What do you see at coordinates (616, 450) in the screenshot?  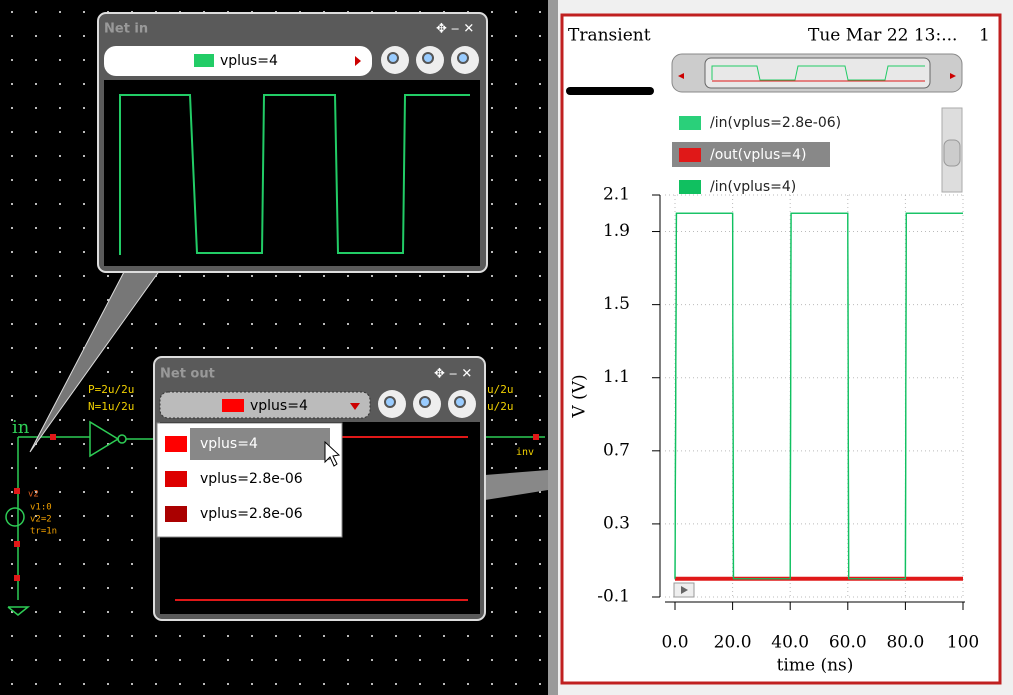 I see `y-tick-label: 0.7` at bounding box center [616, 450].